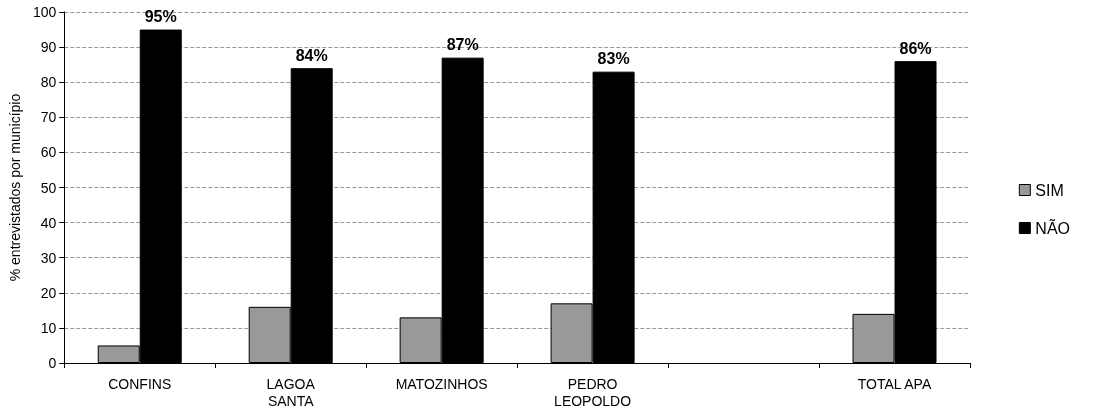 The image size is (1095, 418). I want to click on data-label: 83%, so click(613, 59).